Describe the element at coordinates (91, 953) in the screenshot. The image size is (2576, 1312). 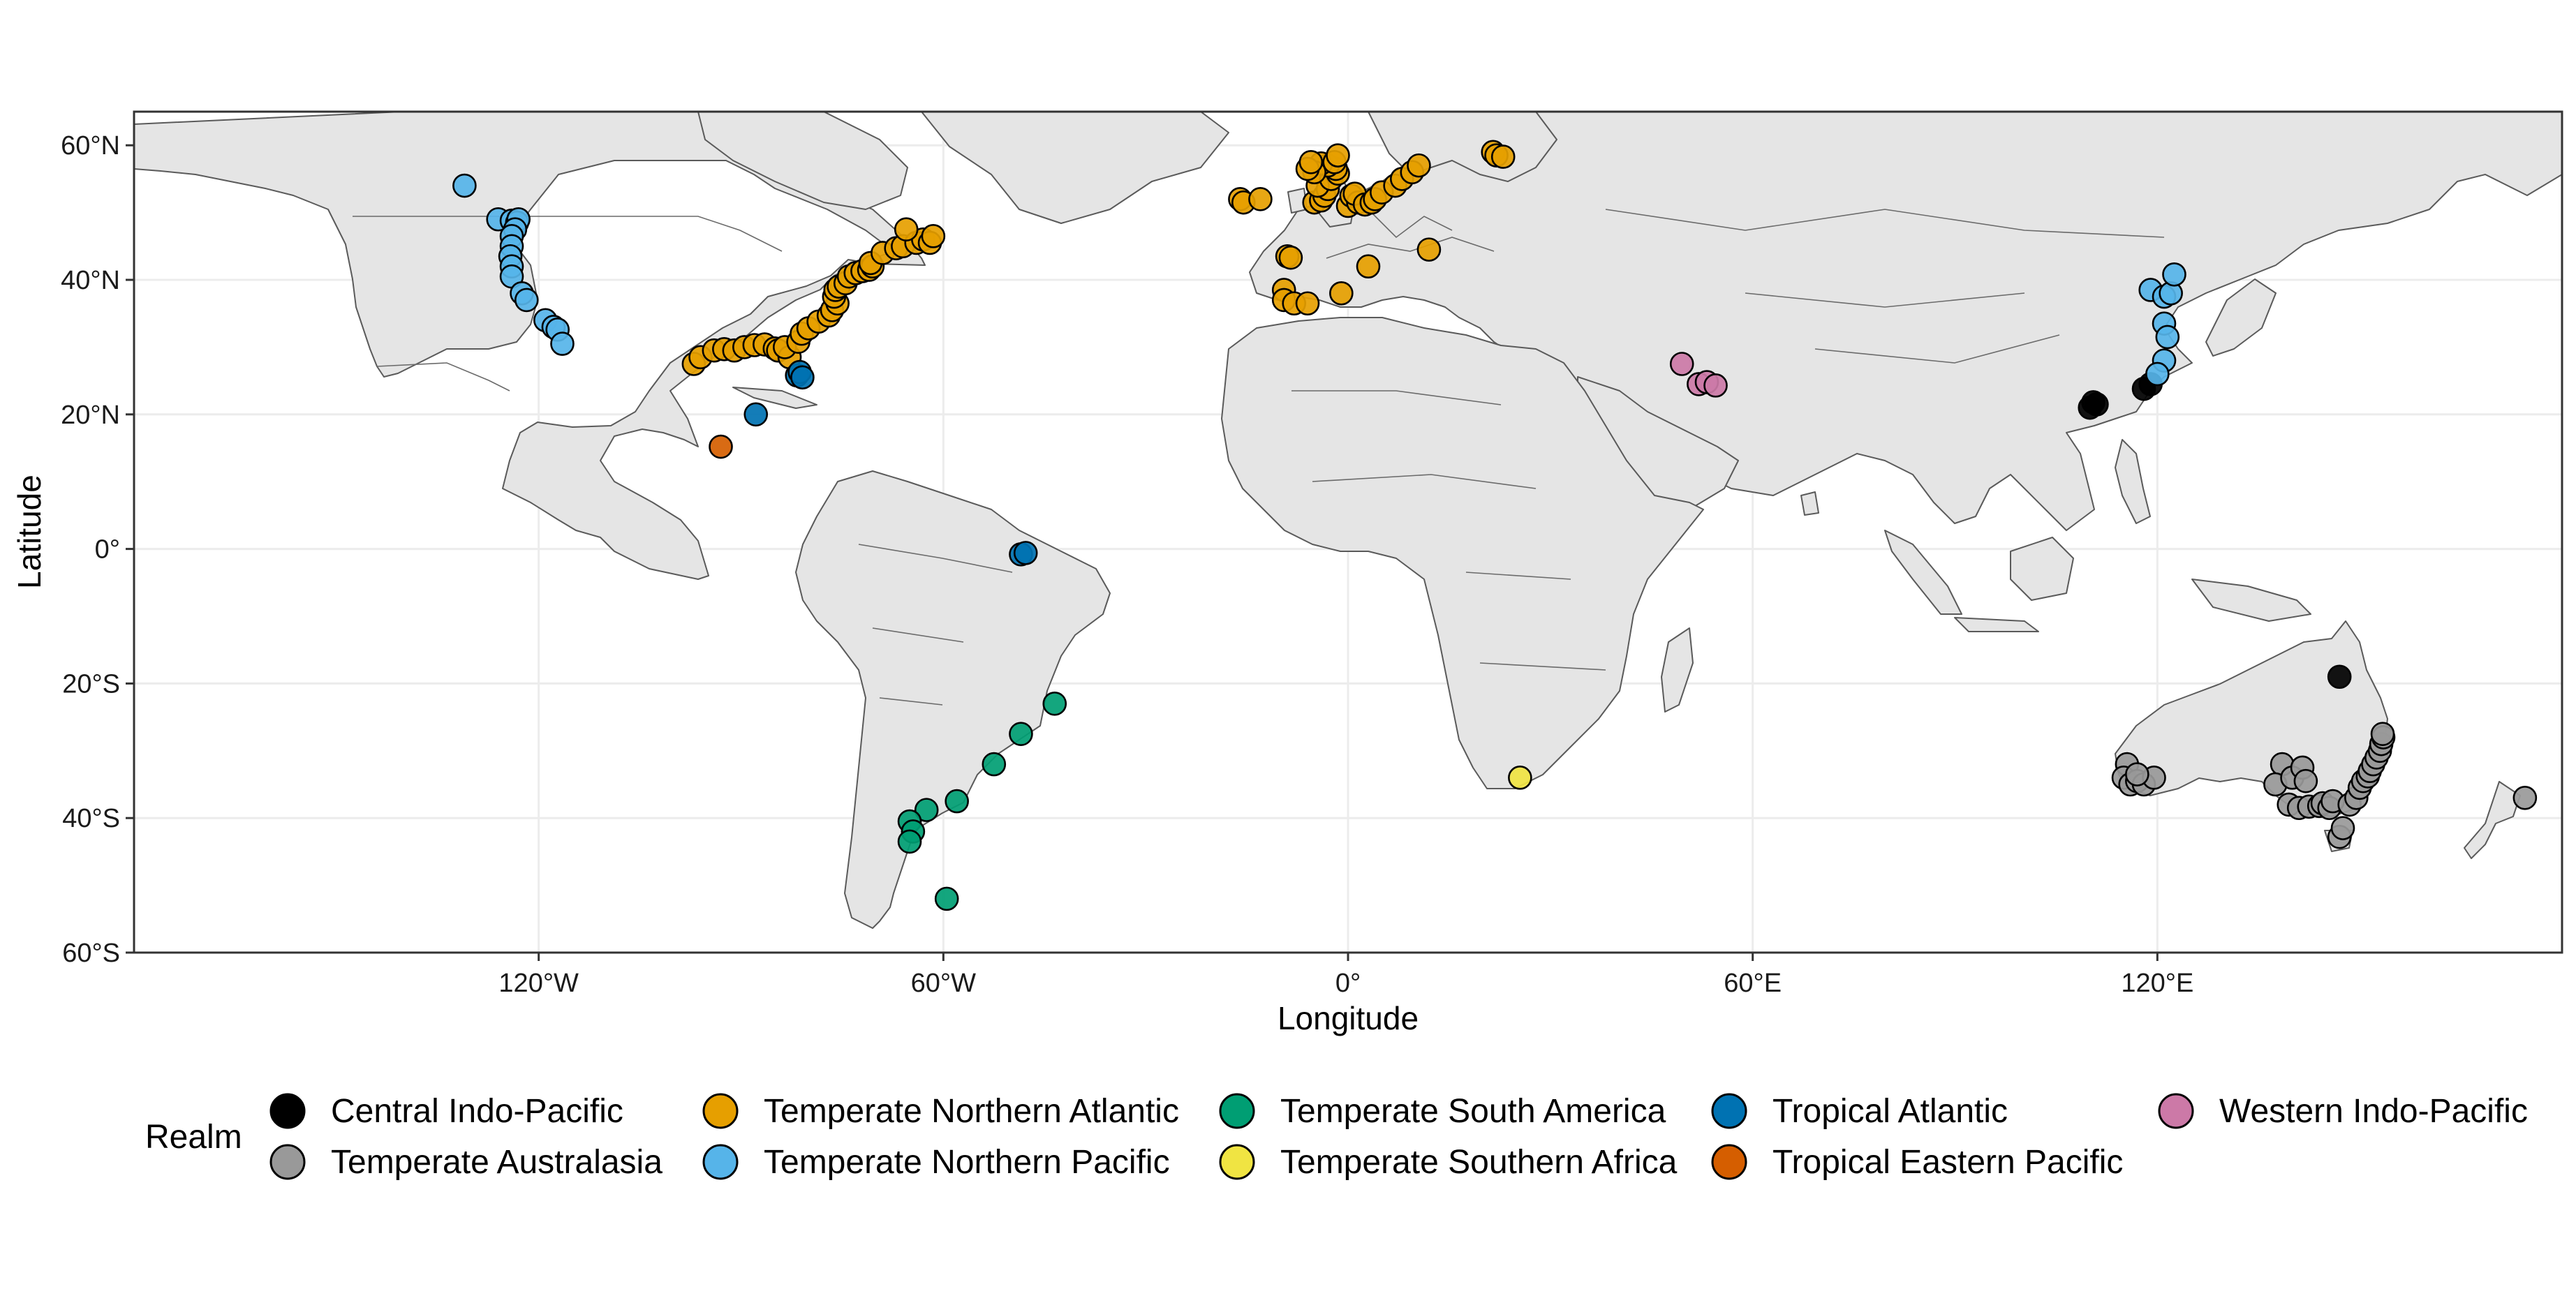
I see `y-tick-label-6: 60°S` at that location.